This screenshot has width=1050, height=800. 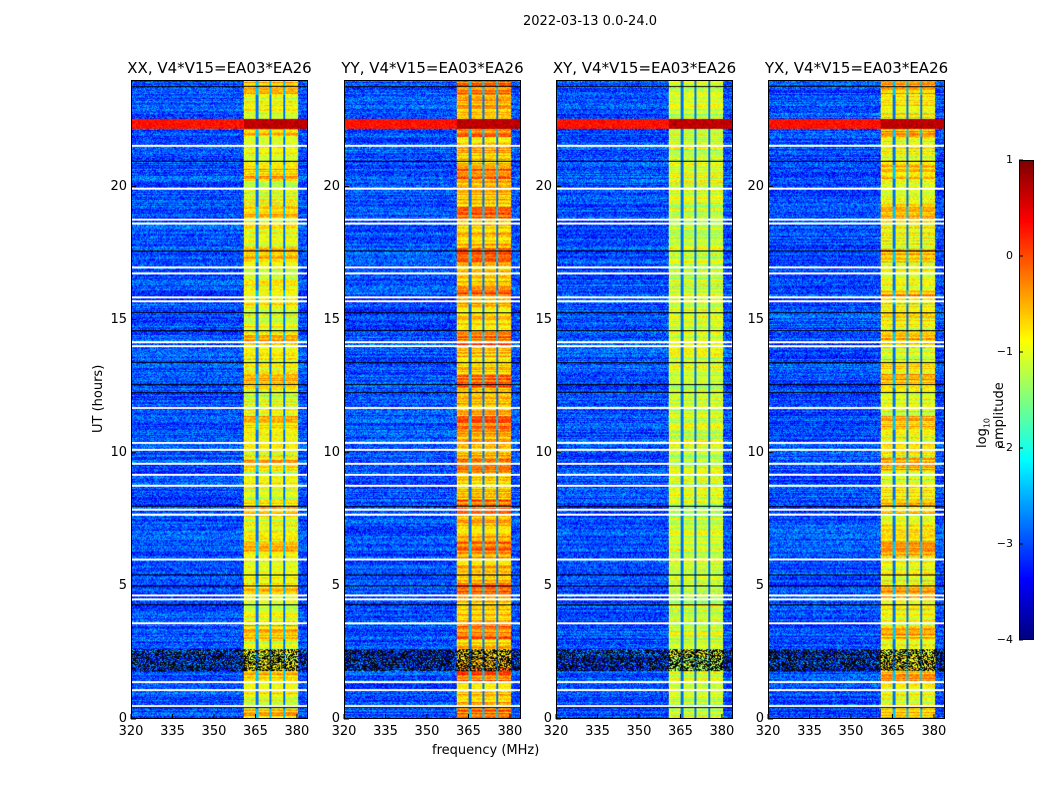 What do you see at coordinates (856, 68) in the screenshot?
I see `panel-title: YX, V4*V15=EA03*EA26` at bounding box center [856, 68].